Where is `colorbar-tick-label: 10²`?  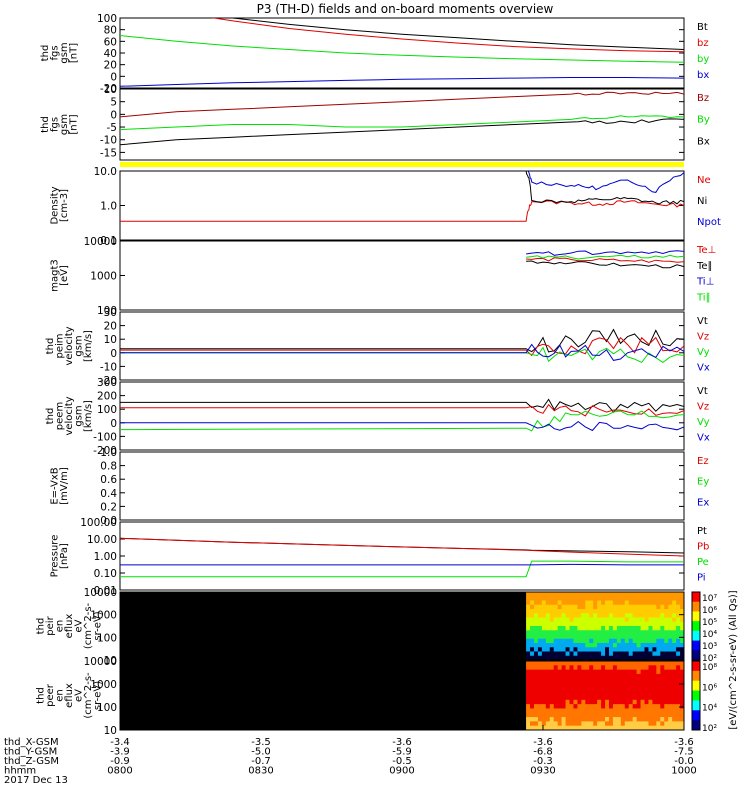 colorbar-tick-label: 10² is located at coordinates (709, 659).